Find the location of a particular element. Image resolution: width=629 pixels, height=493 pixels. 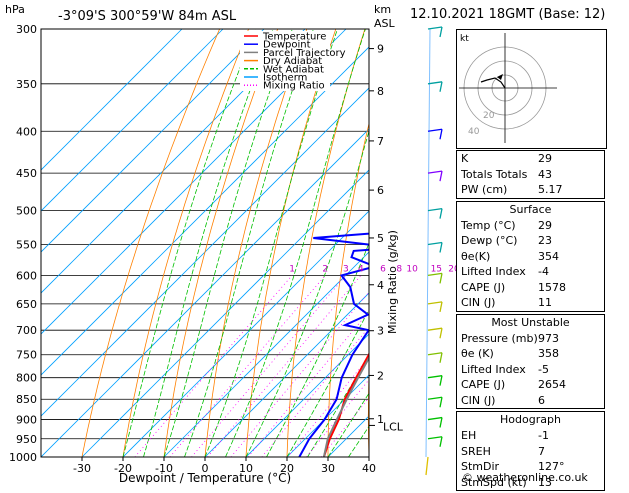

mixing-ratio-label: 8 is located at coordinates (399, 269).